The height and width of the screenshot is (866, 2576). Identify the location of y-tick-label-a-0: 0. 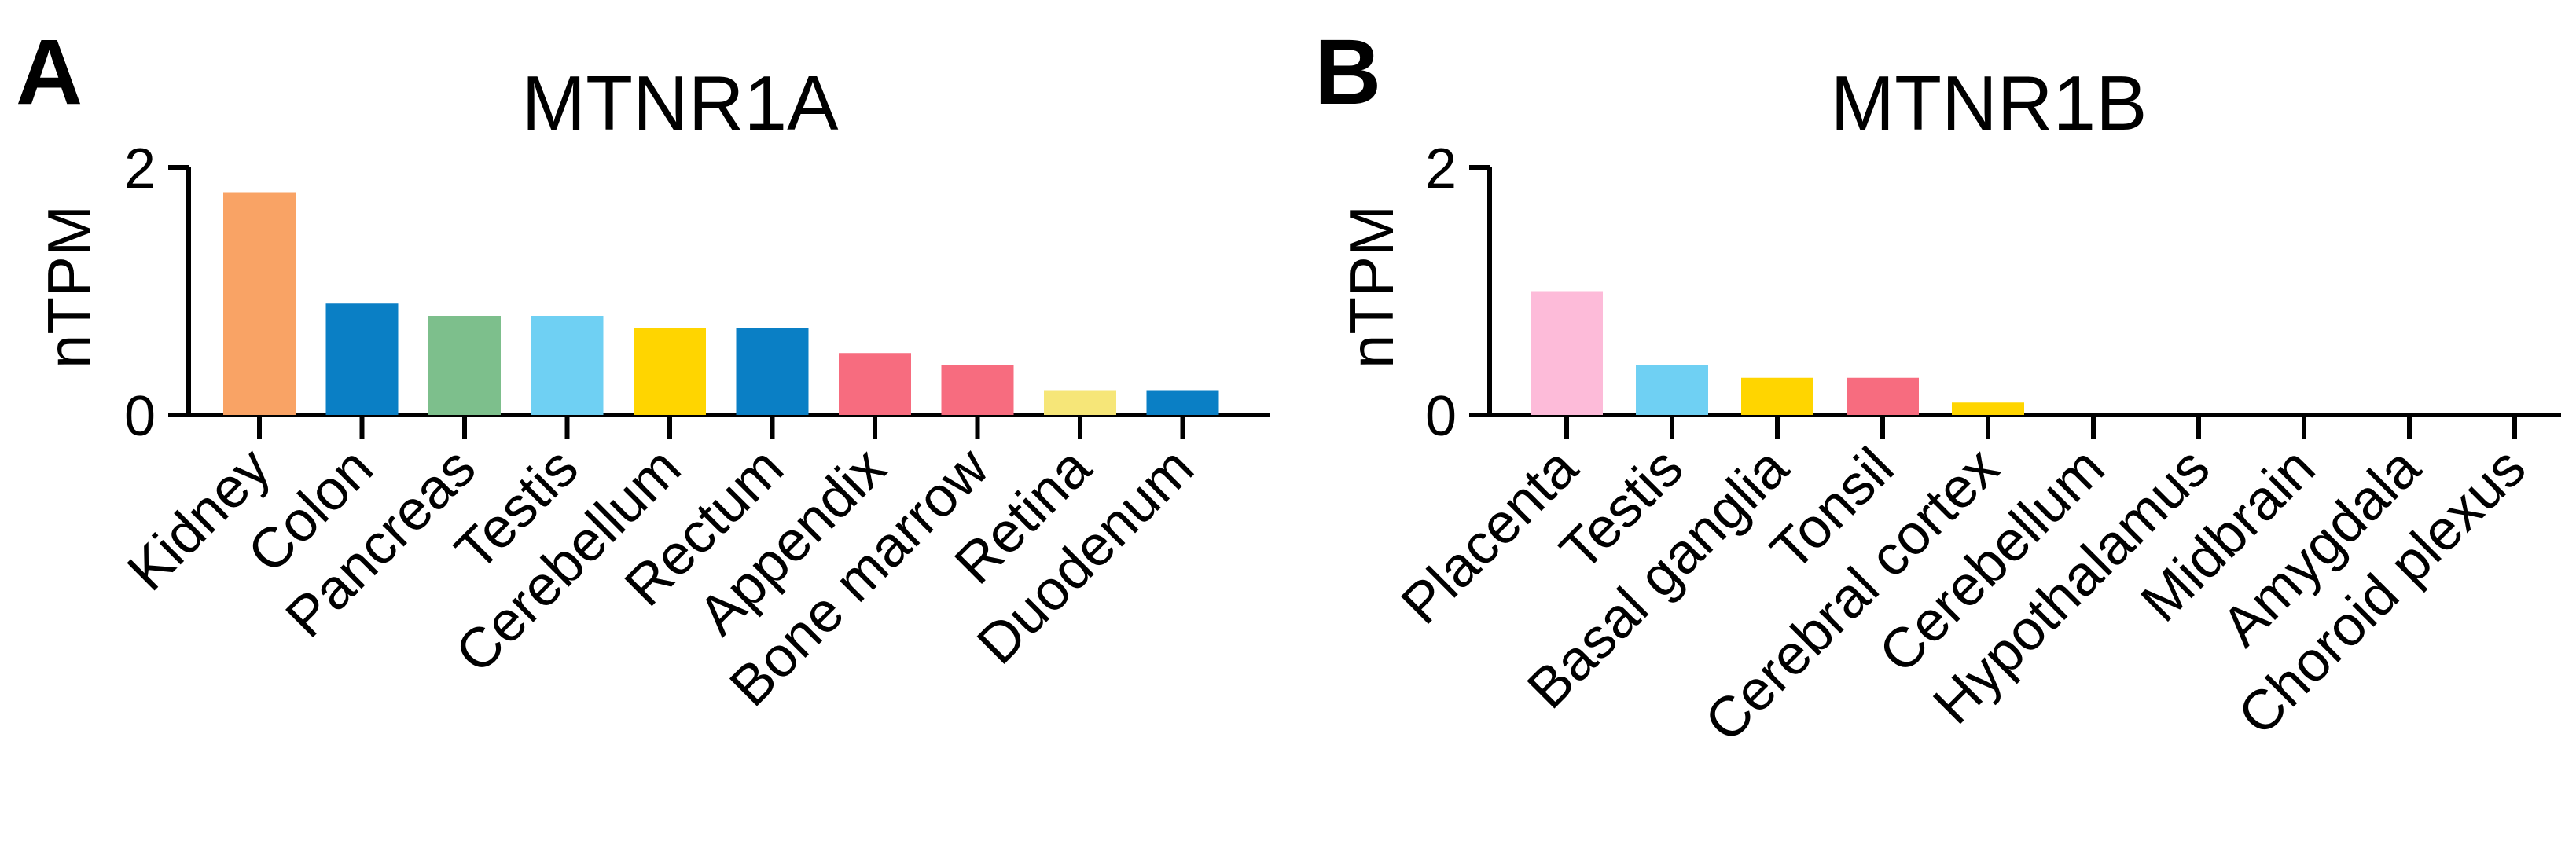
(140, 416).